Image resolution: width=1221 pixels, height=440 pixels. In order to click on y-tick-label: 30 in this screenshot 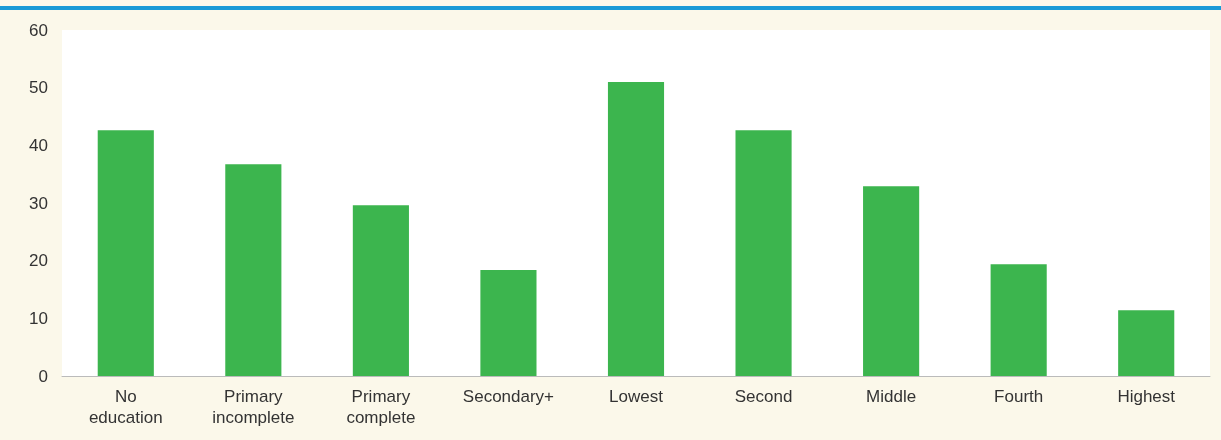, I will do `click(38, 203)`.